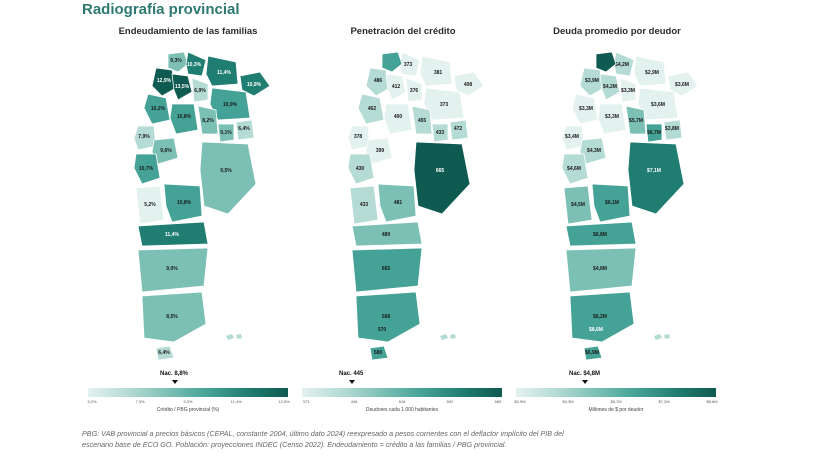  What do you see at coordinates (226, 133) in the screenshot?
I see `province-value-label: 9,1%` at bounding box center [226, 133].